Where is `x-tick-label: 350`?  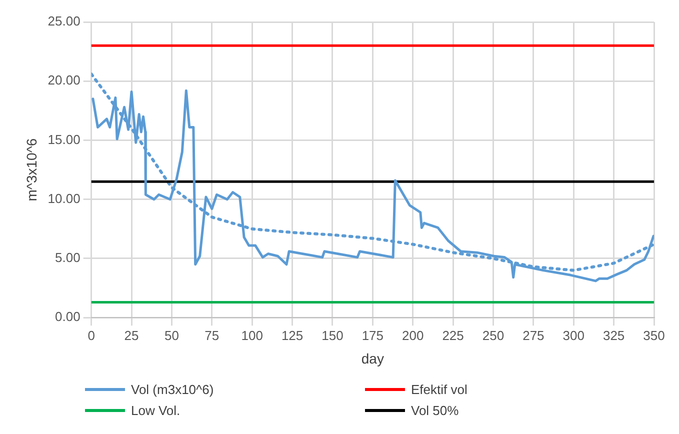 x-tick-label: 350 is located at coordinates (654, 335).